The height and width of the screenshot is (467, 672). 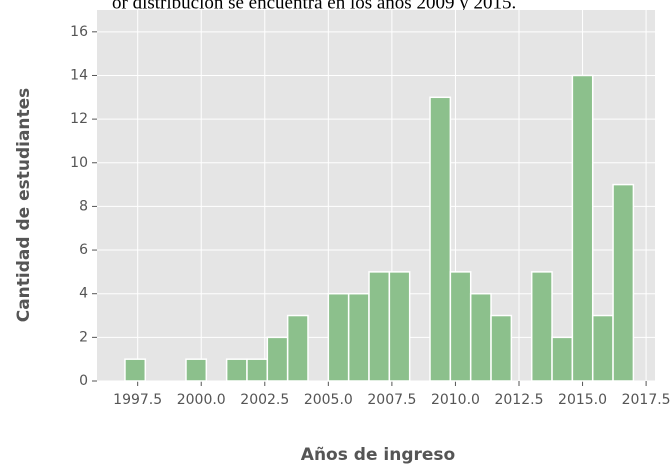 What do you see at coordinates (79, 163) in the screenshot?
I see `y-tick-label: 10` at bounding box center [79, 163].